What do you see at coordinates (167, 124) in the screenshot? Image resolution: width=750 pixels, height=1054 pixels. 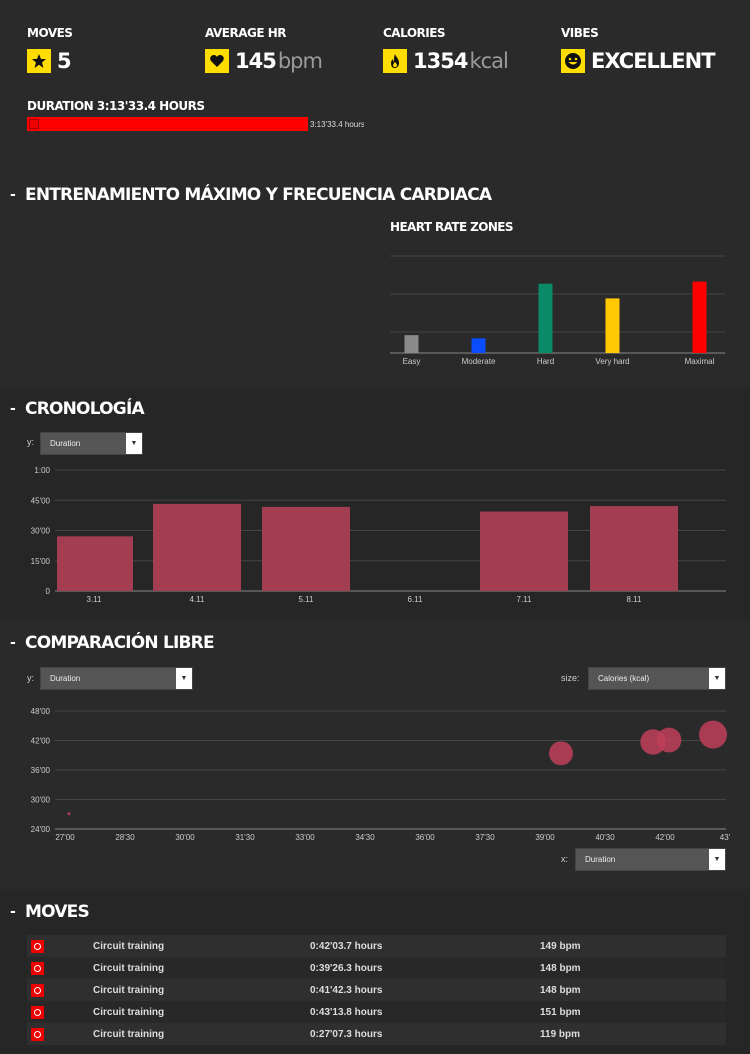 I see `duration-bar` at bounding box center [167, 124].